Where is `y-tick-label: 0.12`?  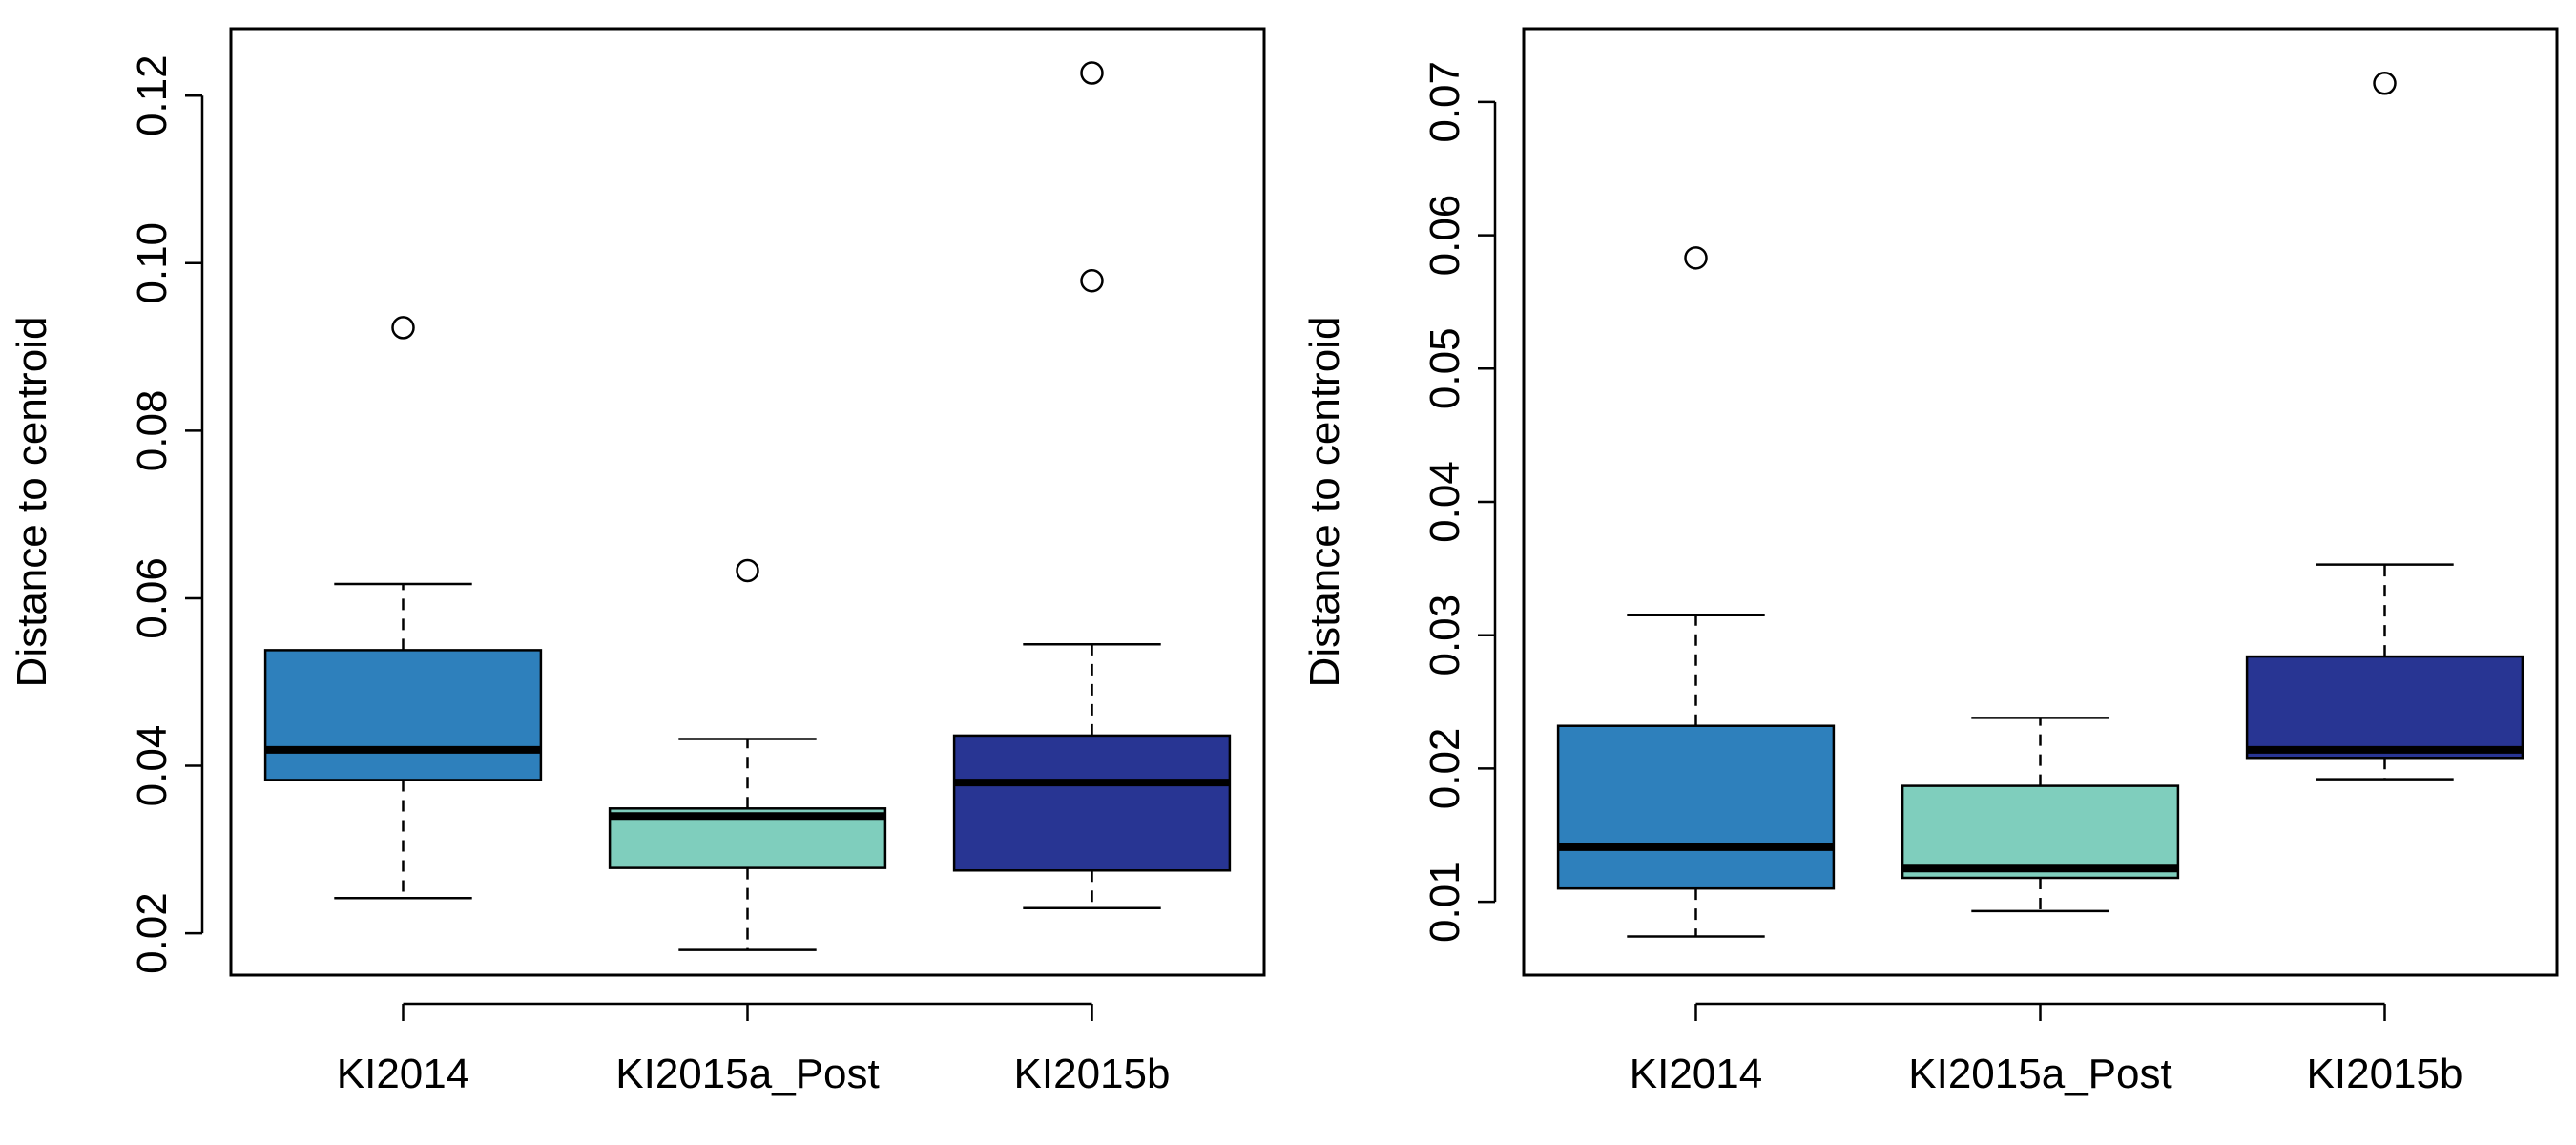 y-tick-label: 0.12 is located at coordinates (152, 95).